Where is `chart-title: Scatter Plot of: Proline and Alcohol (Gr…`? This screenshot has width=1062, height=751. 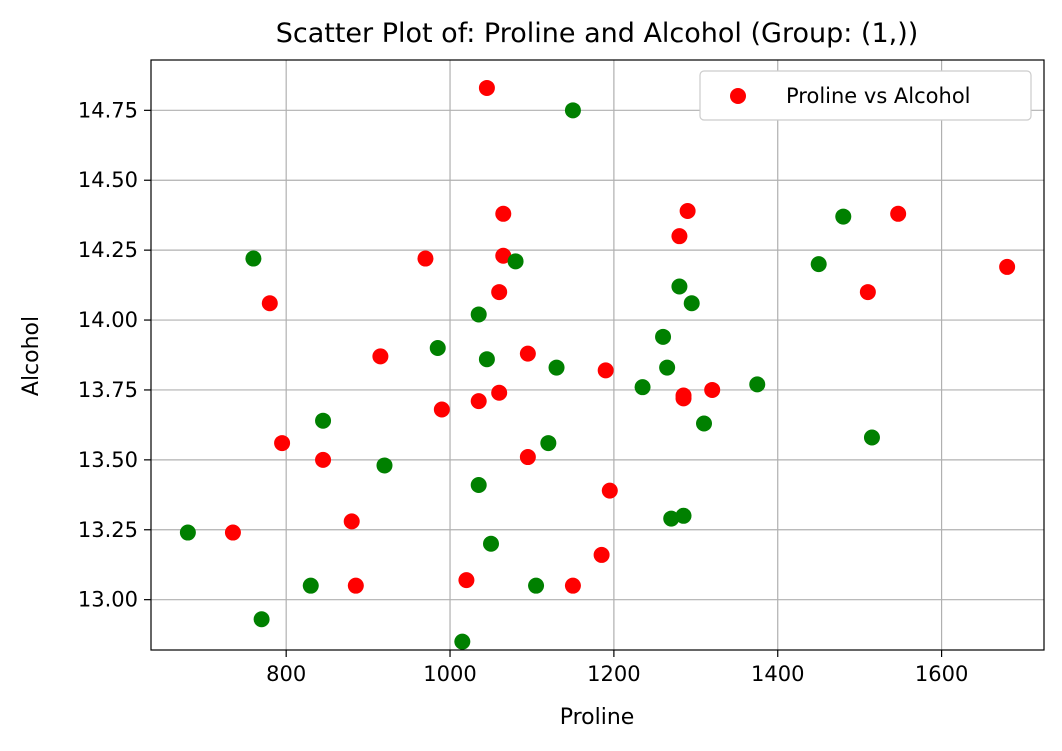
chart-title: Scatter Plot of: Proline and Alcohol (Gr… is located at coordinates (597, 33).